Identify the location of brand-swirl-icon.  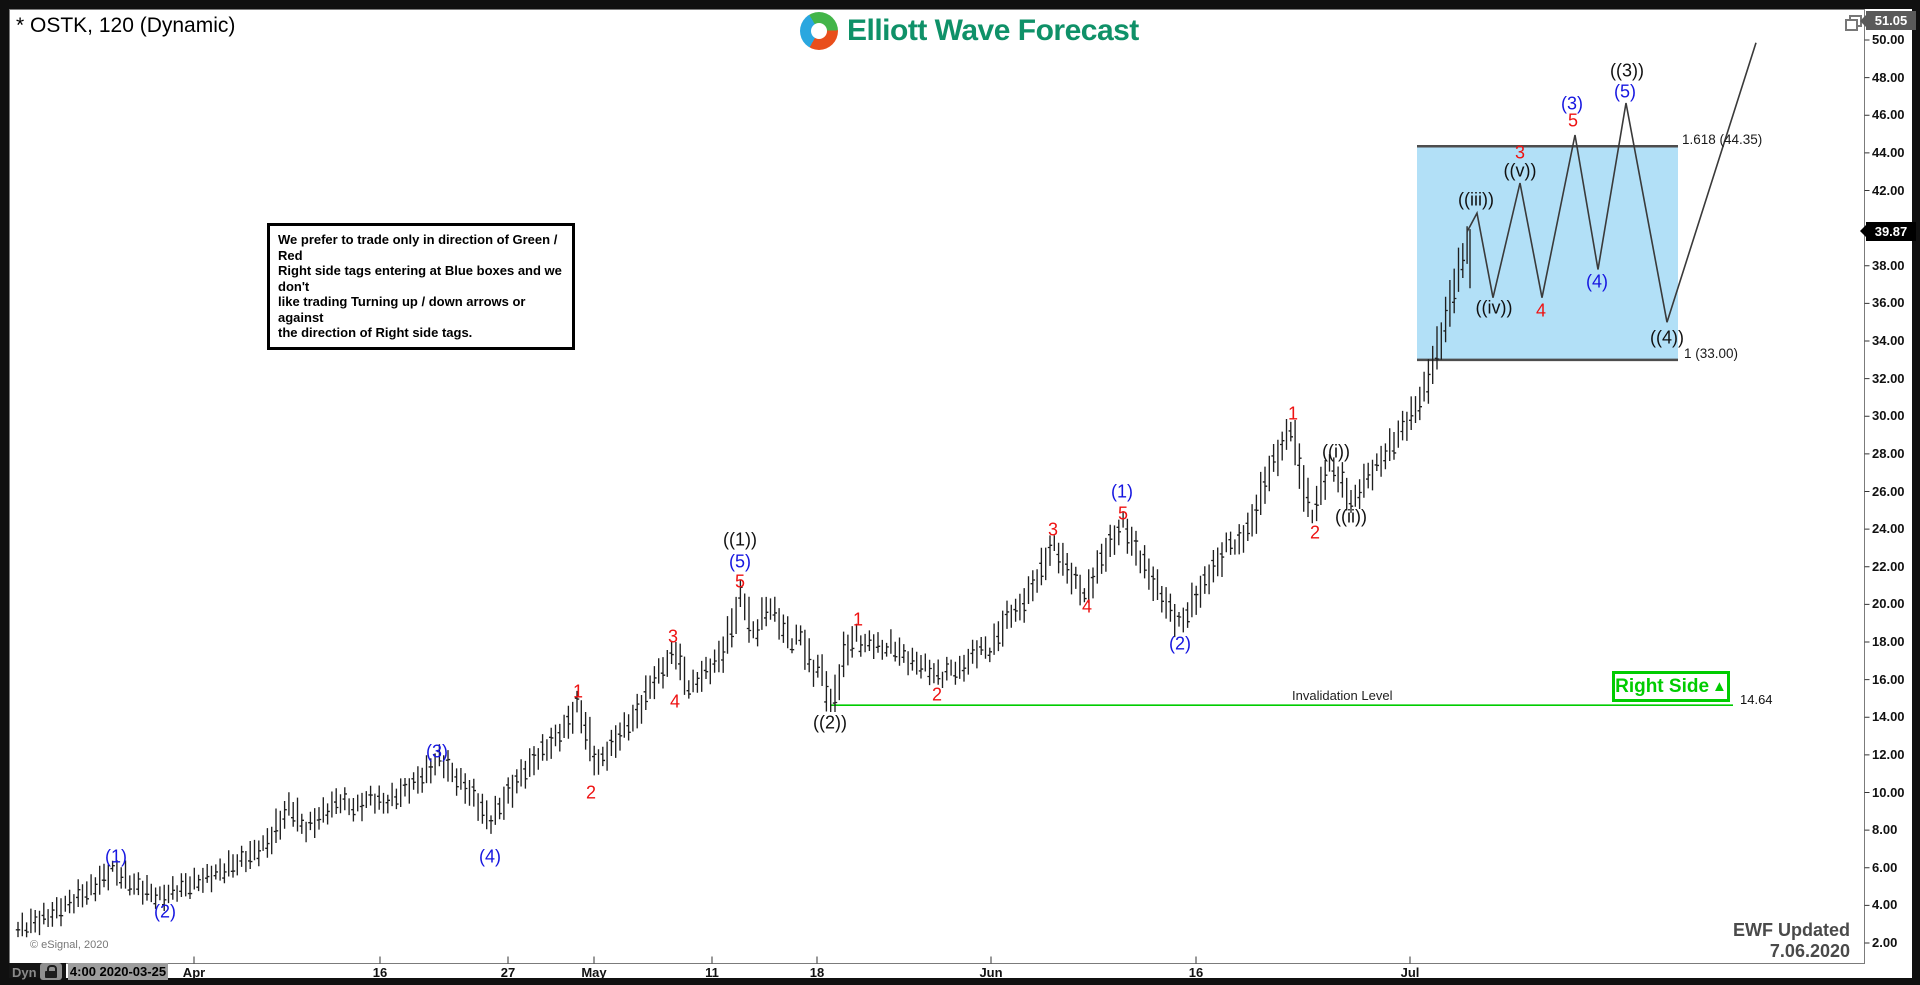
(819, 31).